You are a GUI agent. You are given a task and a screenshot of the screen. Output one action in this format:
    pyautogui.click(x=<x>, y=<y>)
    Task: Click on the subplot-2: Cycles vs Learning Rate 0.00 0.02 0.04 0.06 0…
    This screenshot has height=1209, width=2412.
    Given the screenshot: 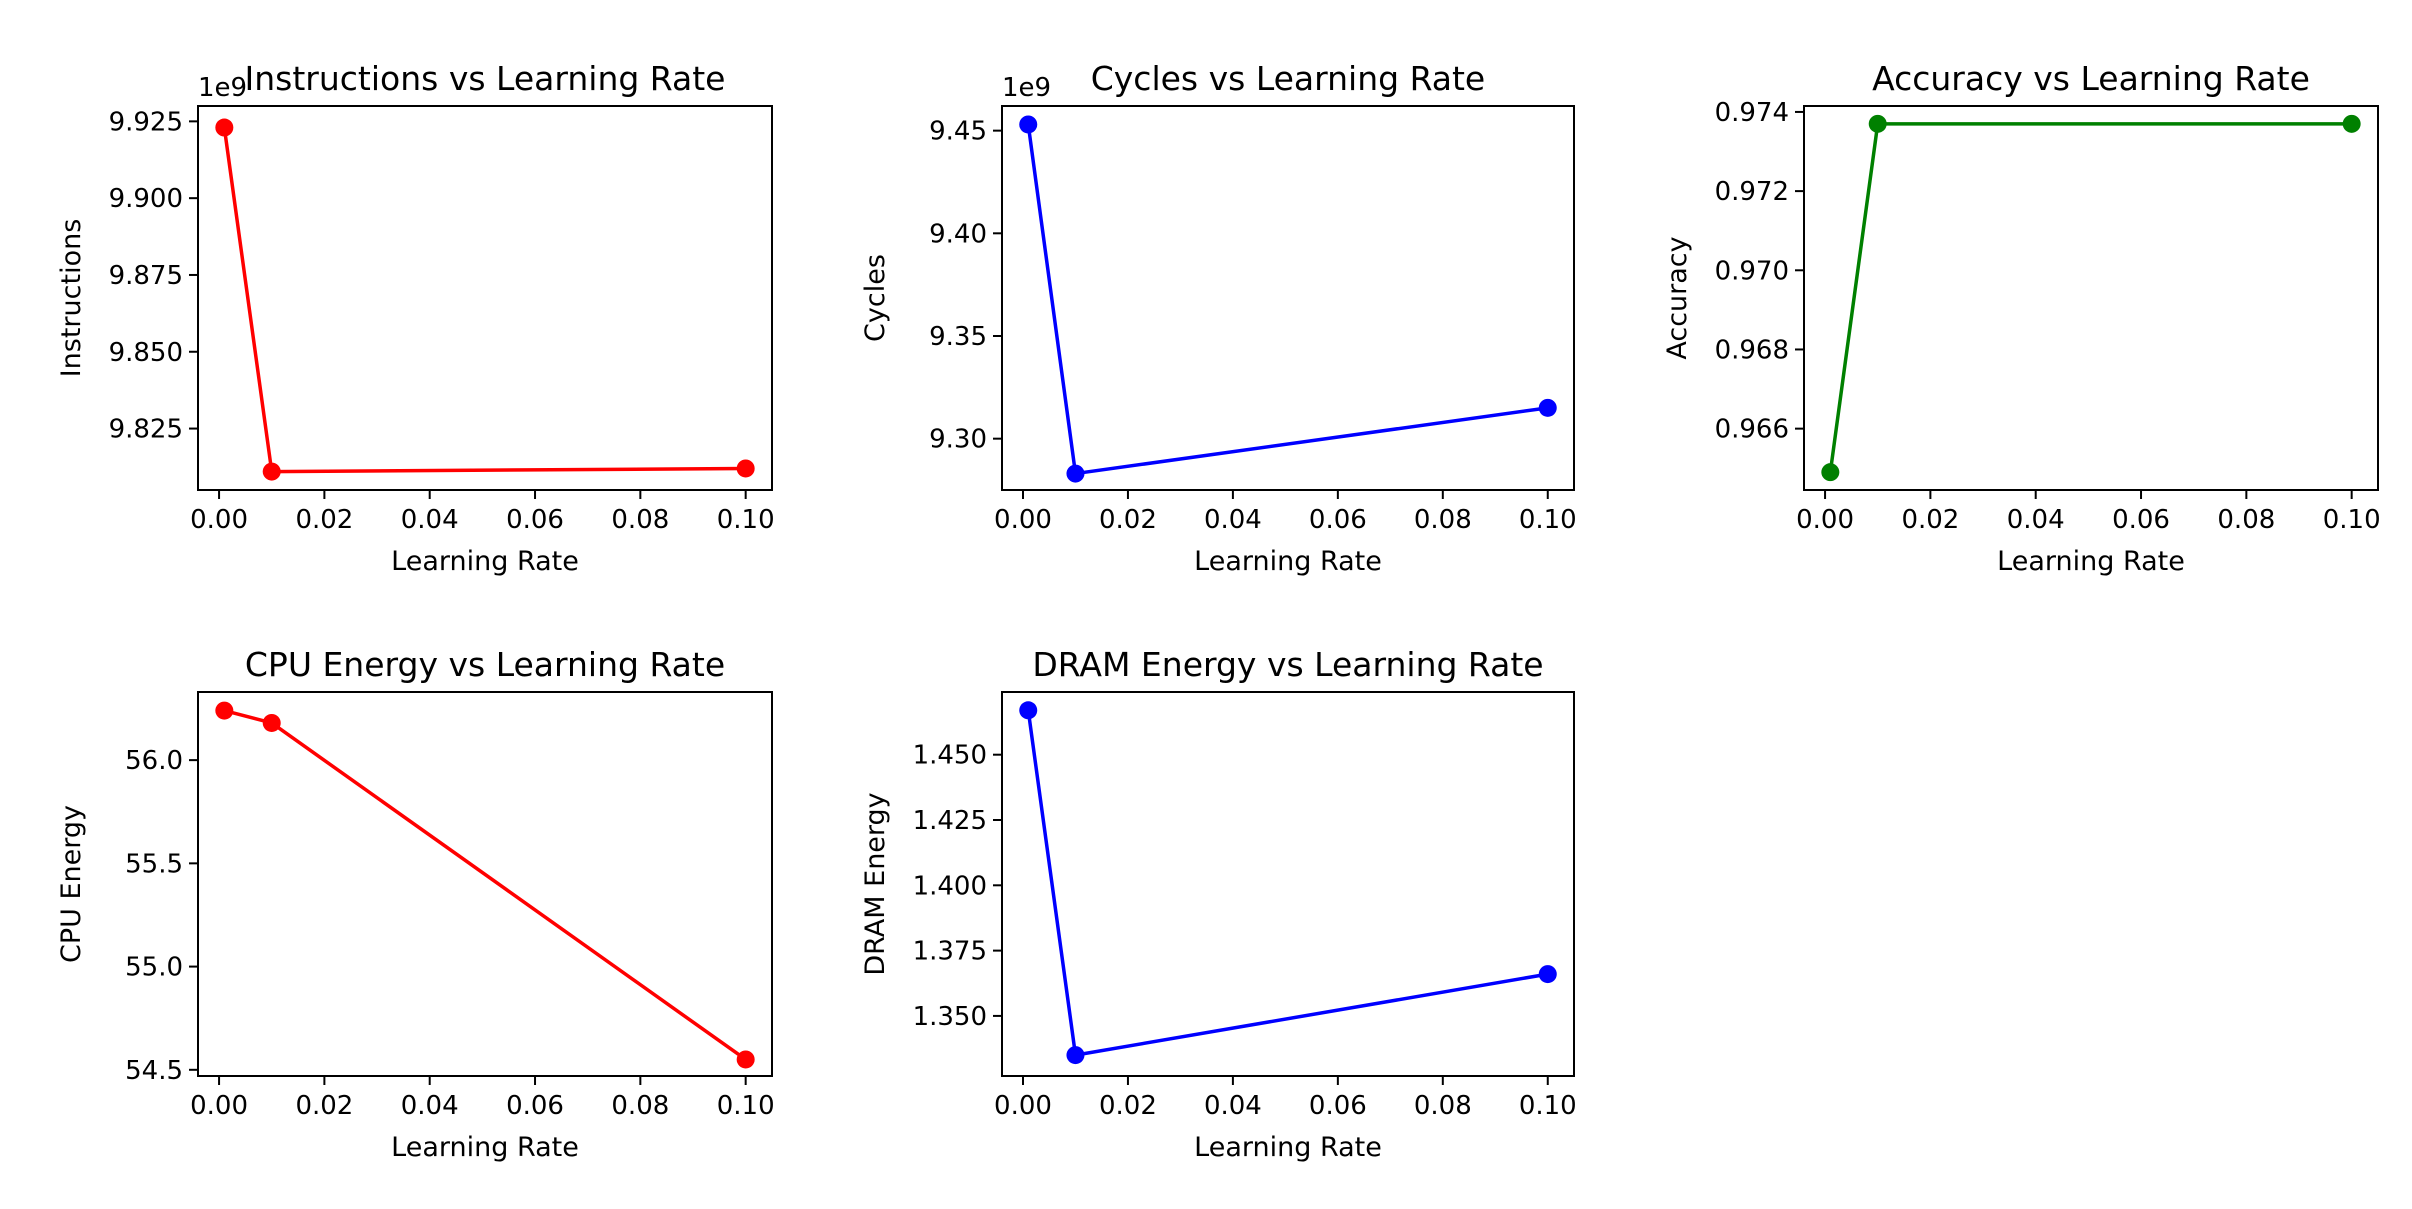 What is the action you would take?
    pyautogui.click(x=1218, y=318)
    